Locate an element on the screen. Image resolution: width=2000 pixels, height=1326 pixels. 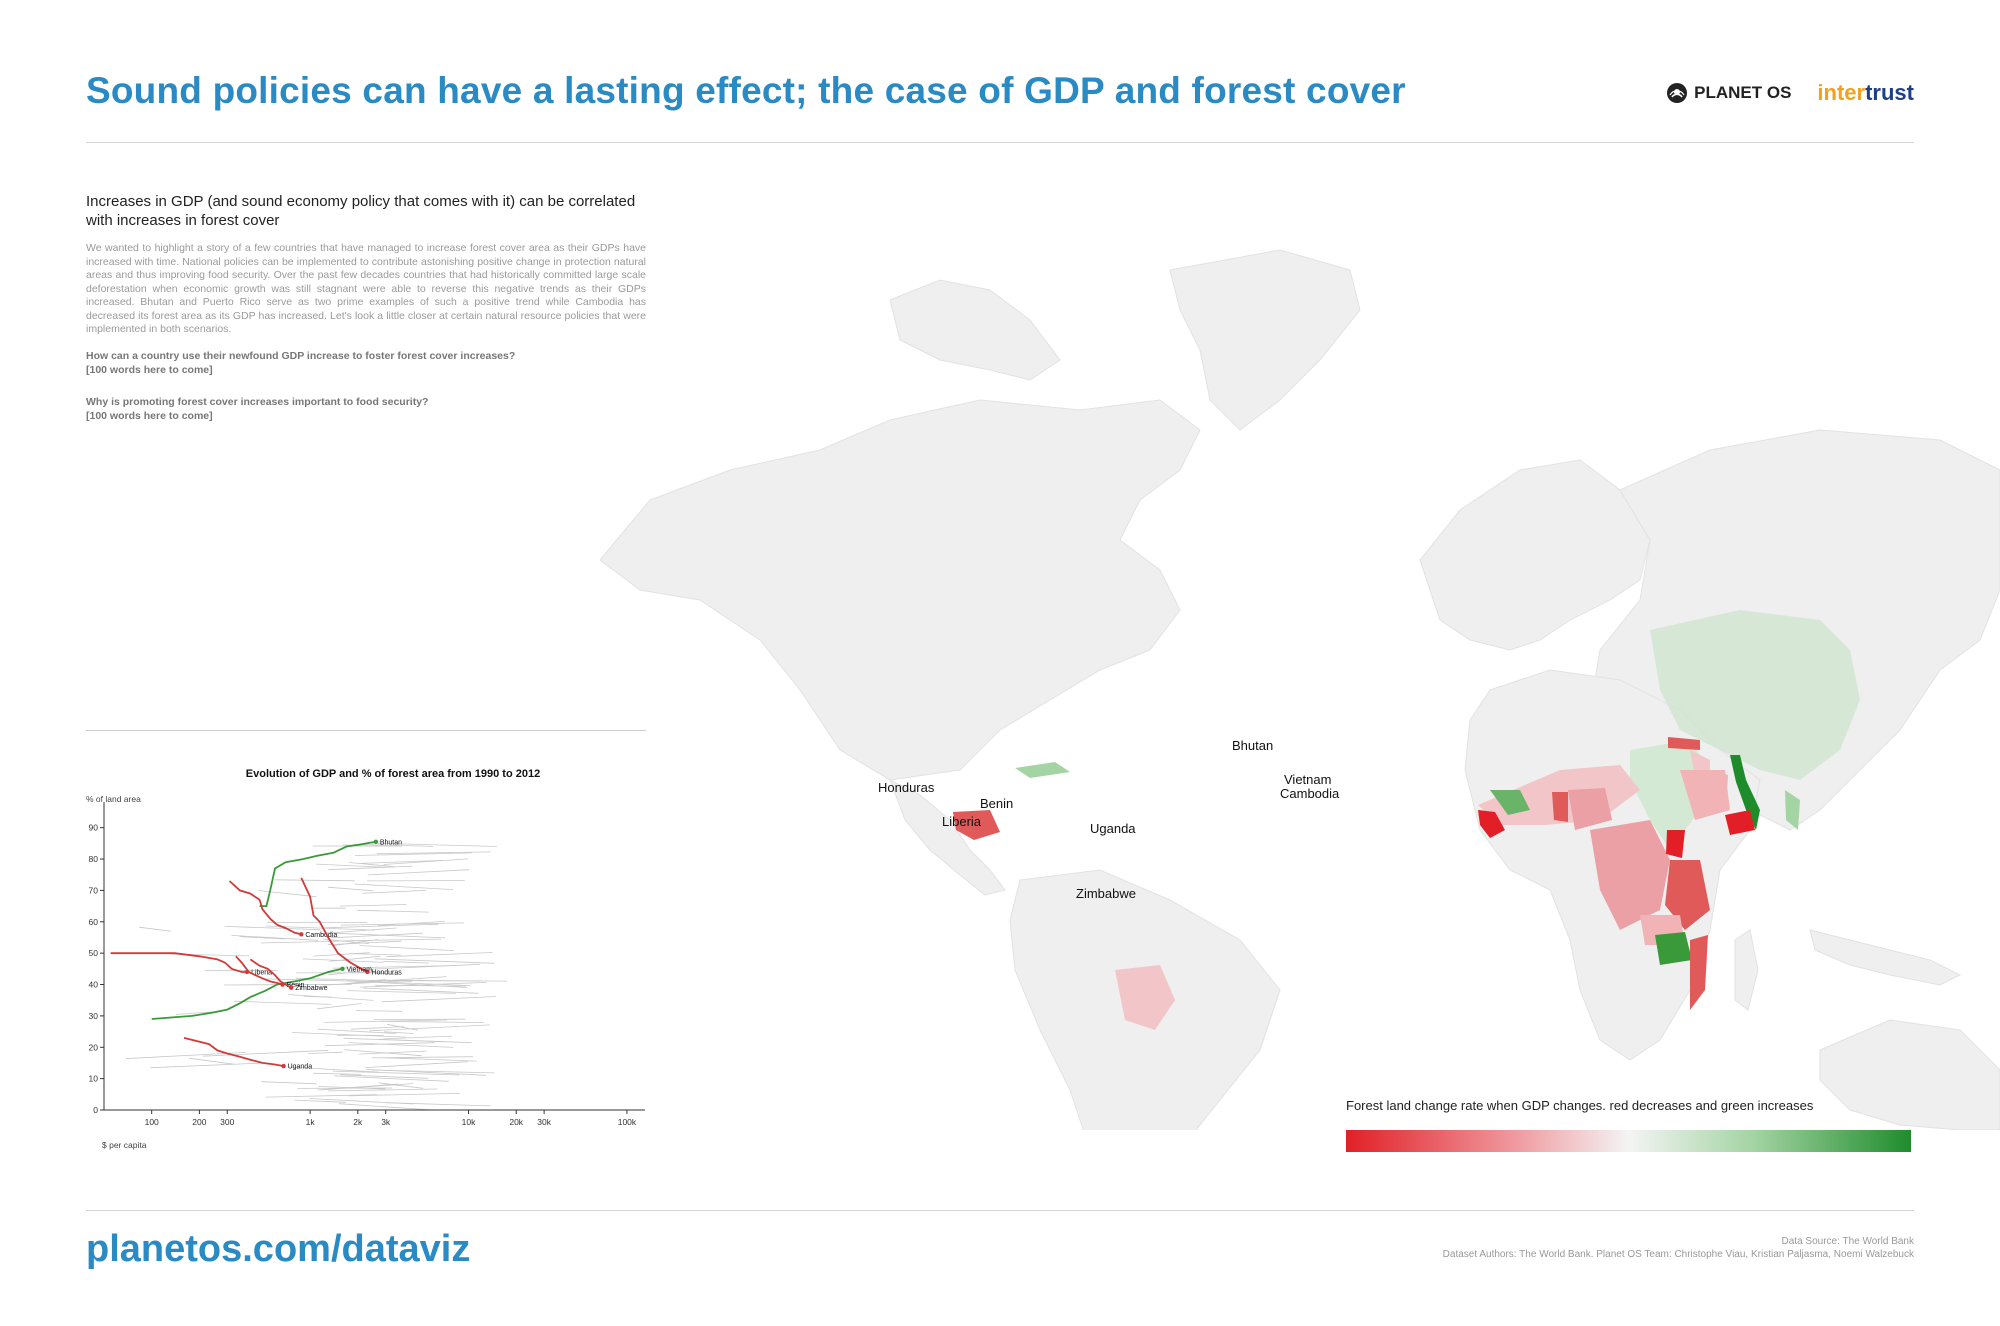
series-end-point-uganda is located at coordinates (283, 1066).